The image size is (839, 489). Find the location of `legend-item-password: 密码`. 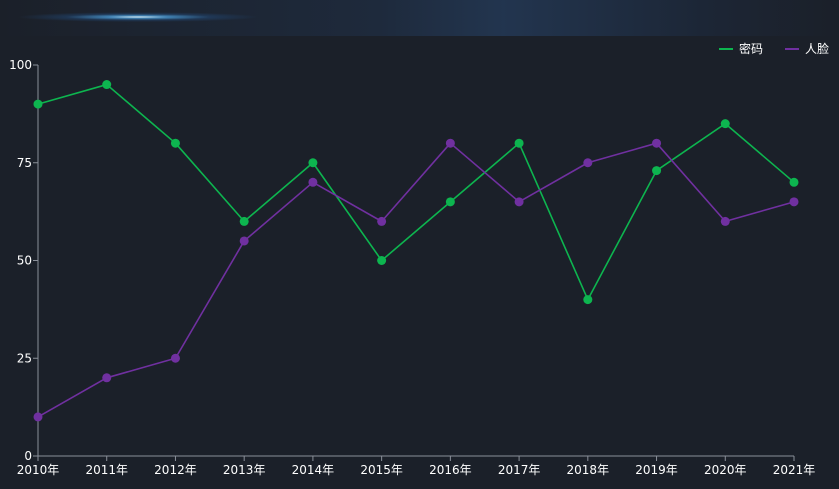

legend-item-password: 密码 is located at coordinates (740, 48).